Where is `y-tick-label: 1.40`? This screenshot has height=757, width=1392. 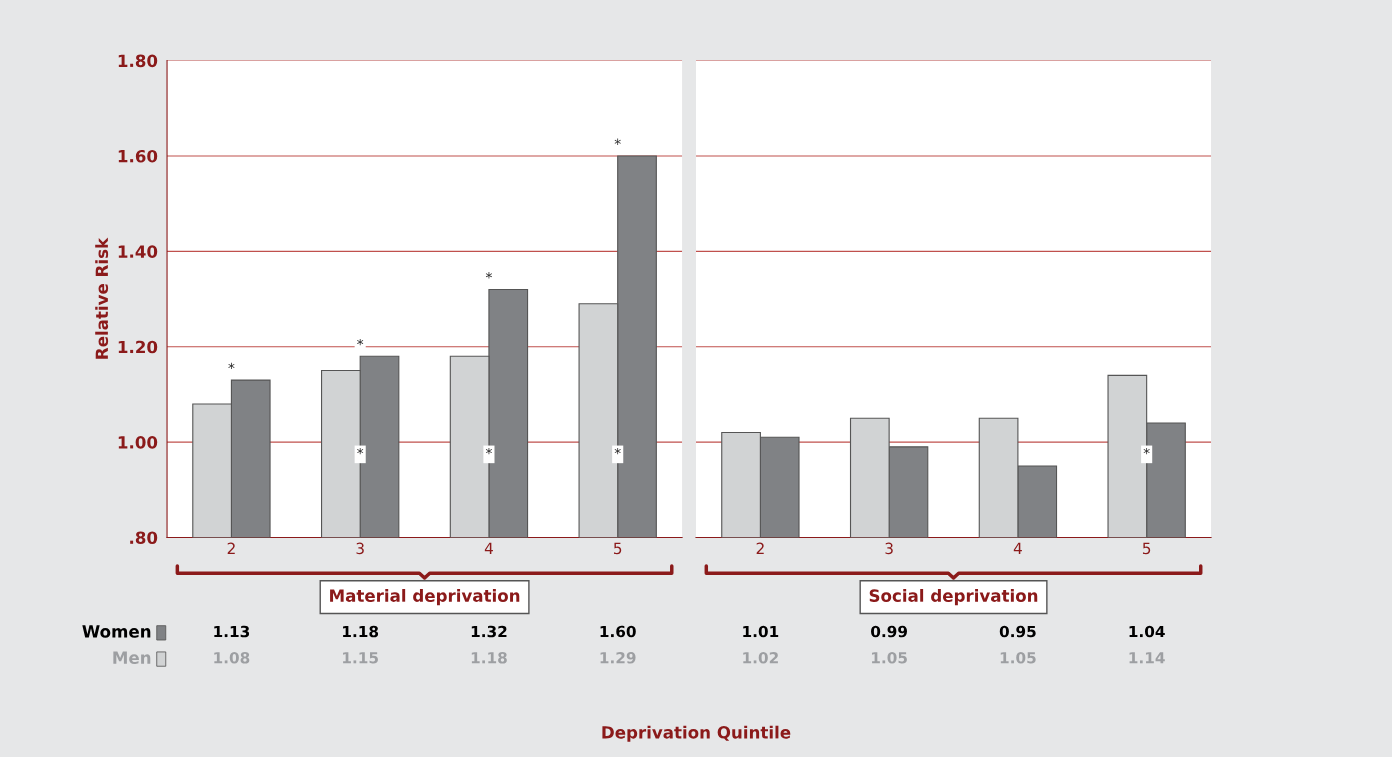
y-tick-label: 1.40 is located at coordinates (138, 251).